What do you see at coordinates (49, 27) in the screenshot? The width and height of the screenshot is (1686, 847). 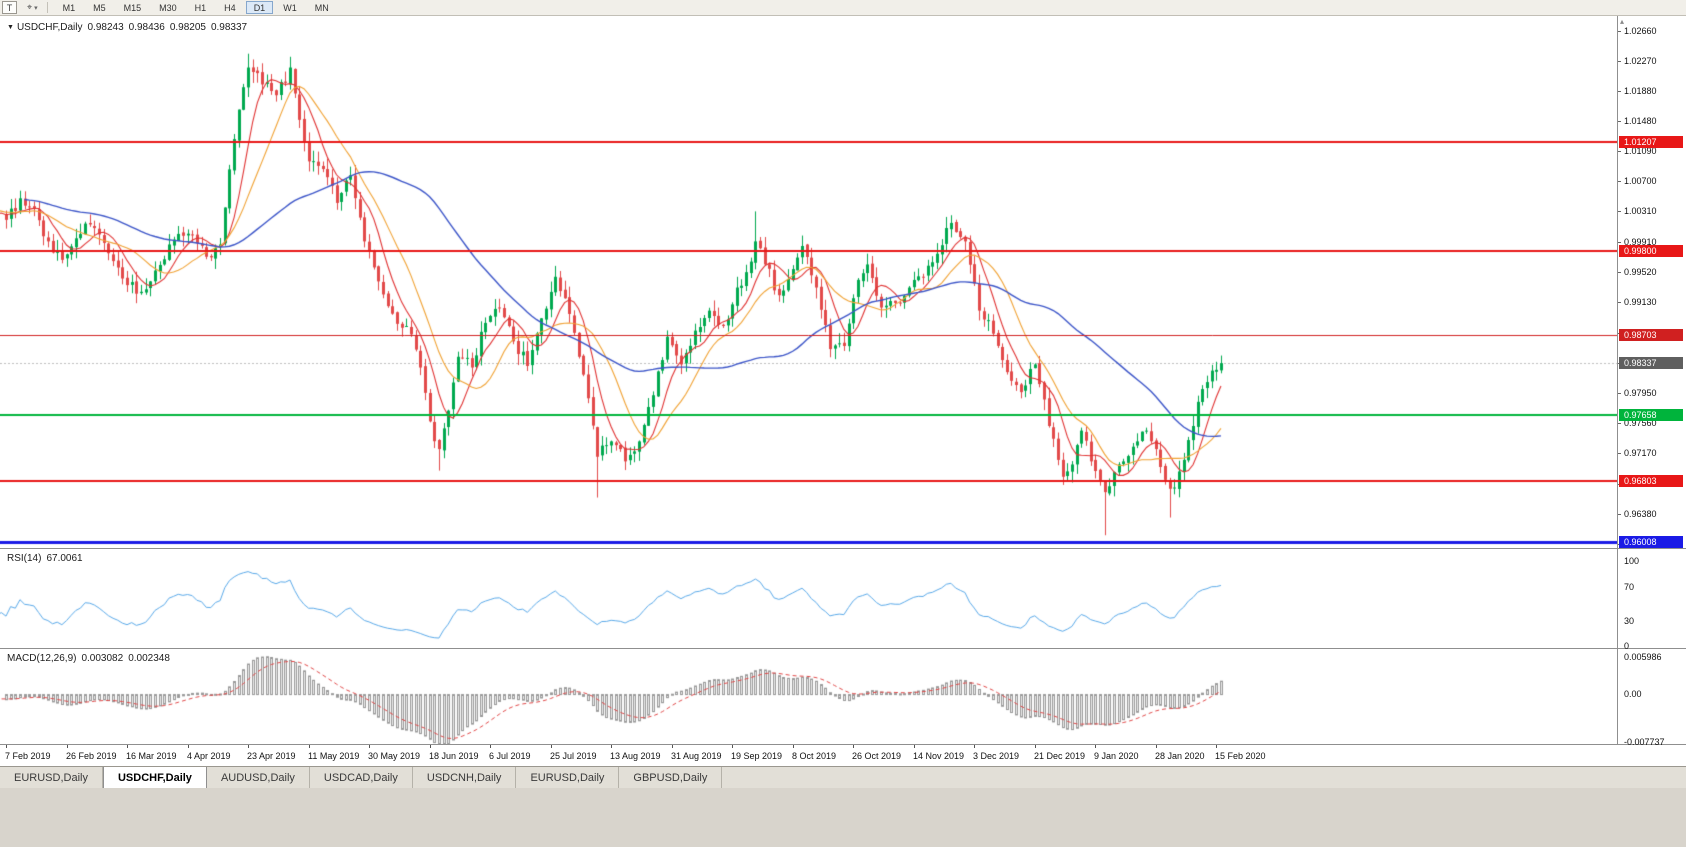 I see `chart-symbol-label: USDCHF,Daily` at bounding box center [49, 27].